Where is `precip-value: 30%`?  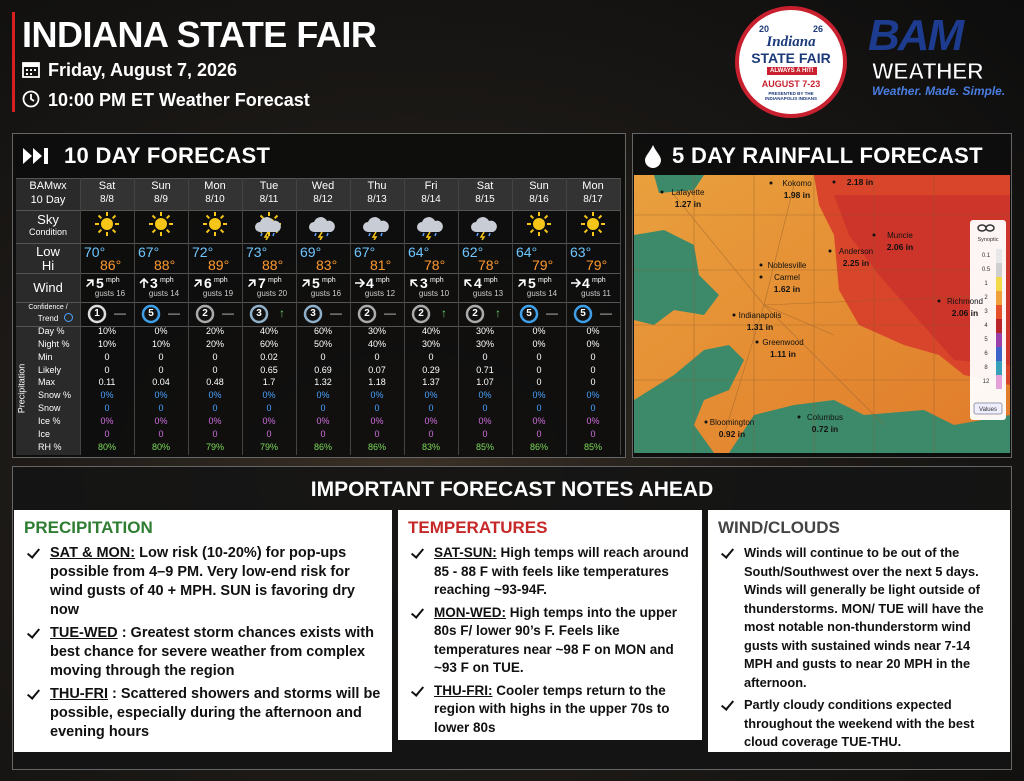 precip-value: 30% is located at coordinates (484, 343).